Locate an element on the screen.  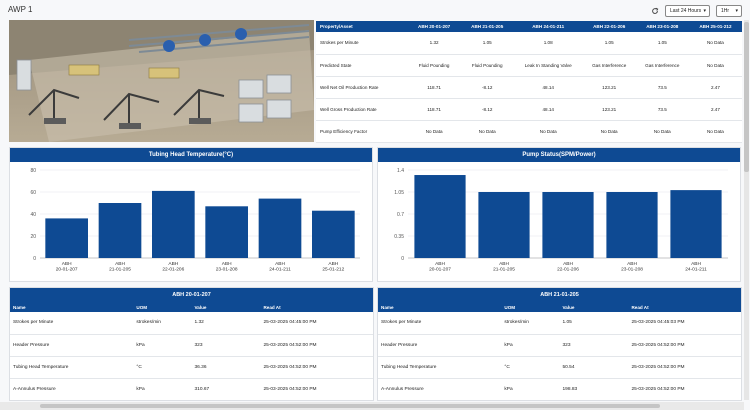
well-pad-3d-image is located at coordinates (161, 81).